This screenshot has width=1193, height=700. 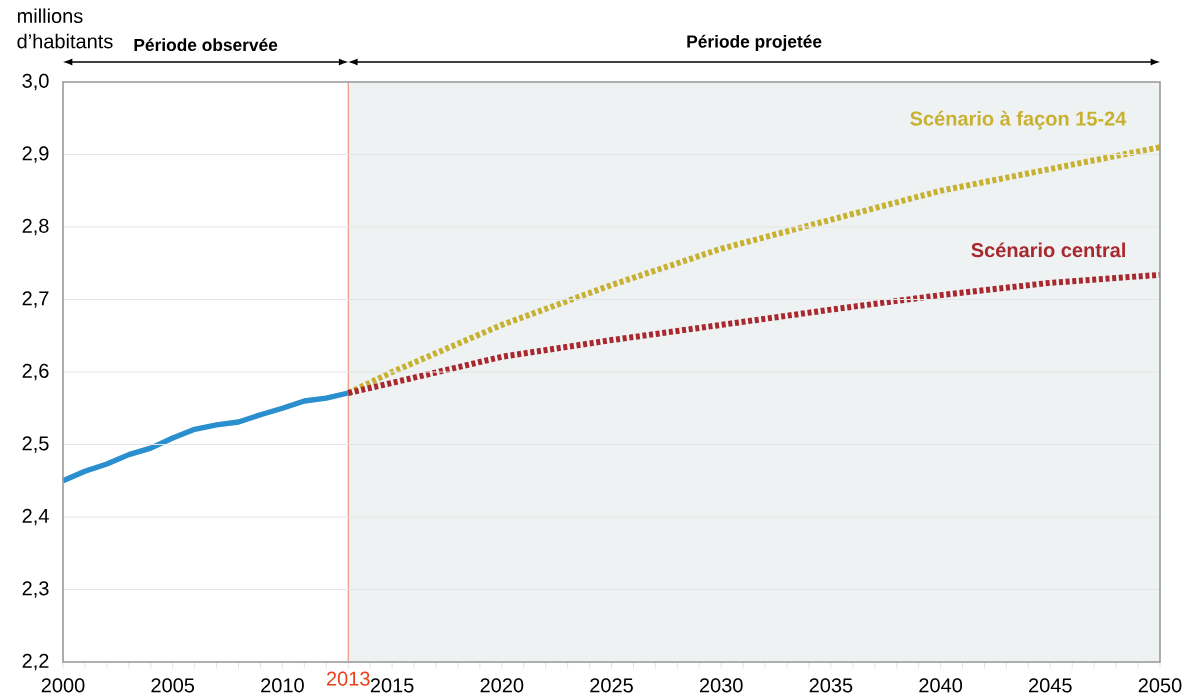 What do you see at coordinates (831, 685) in the screenshot?
I see `x-tick-label: 2035` at bounding box center [831, 685].